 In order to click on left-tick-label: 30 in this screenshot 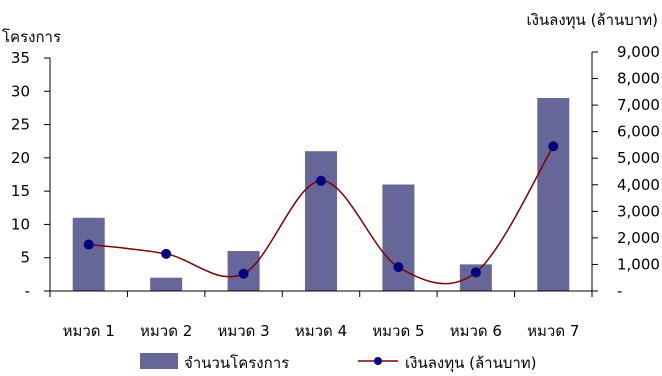, I will do `click(20, 91)`.